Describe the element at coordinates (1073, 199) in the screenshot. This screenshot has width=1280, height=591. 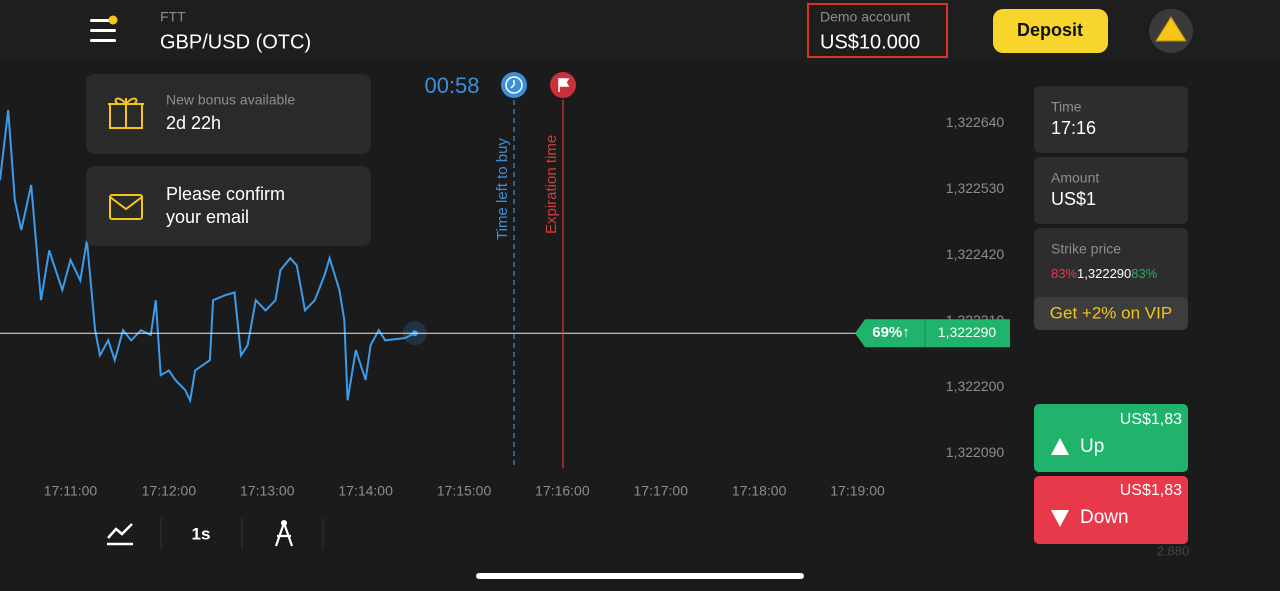
I see `field-value: US$1` at that location.